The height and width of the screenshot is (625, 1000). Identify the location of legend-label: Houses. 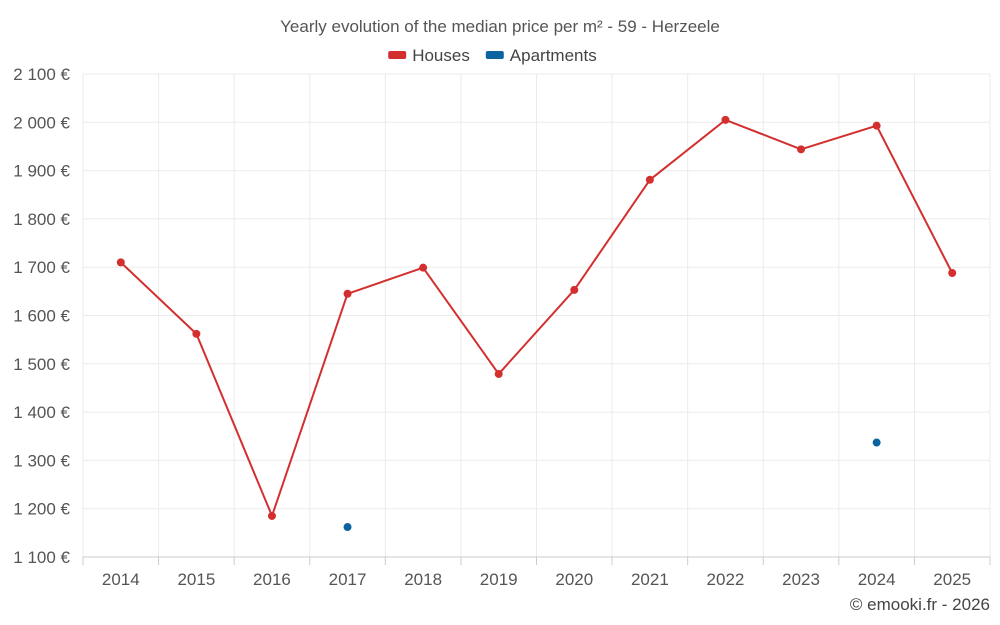
(441, 55).